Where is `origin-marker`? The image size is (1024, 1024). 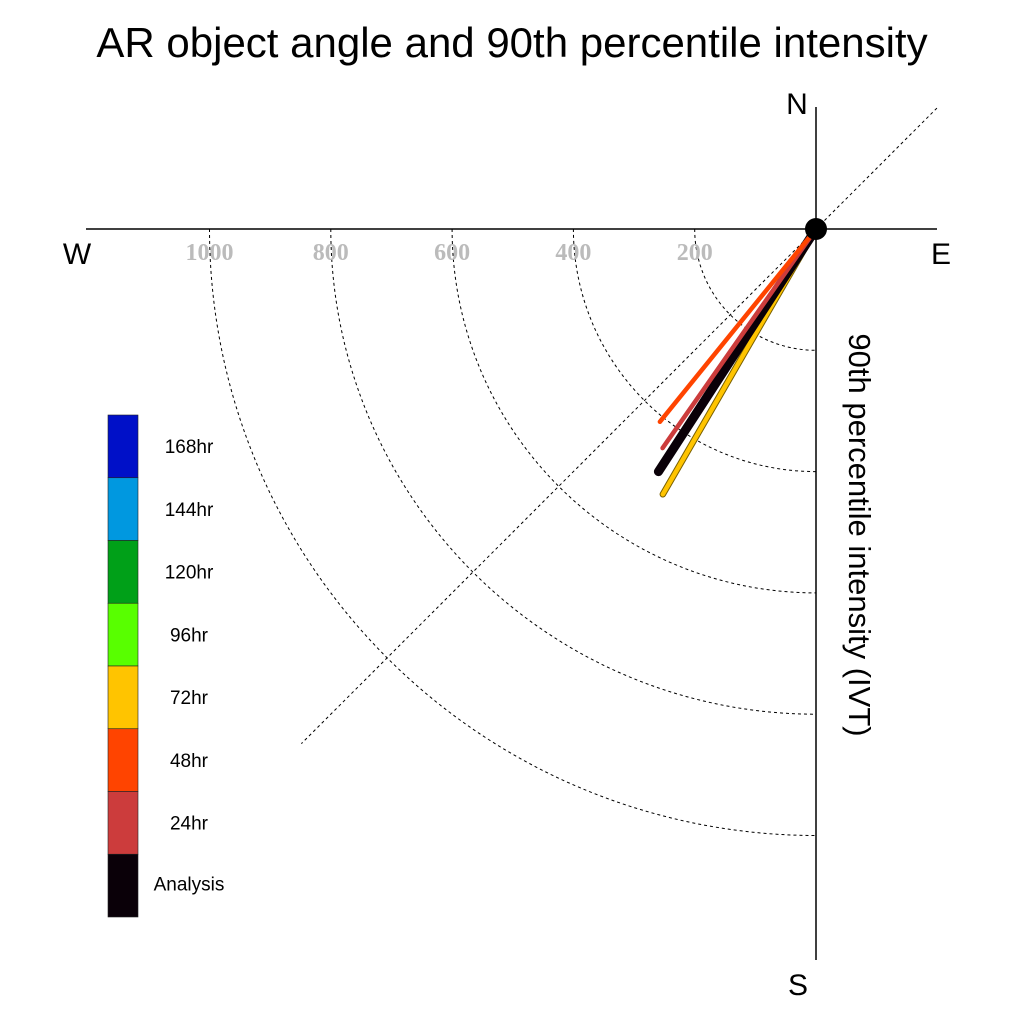
origin-marker is located at coordinates (816, 229).